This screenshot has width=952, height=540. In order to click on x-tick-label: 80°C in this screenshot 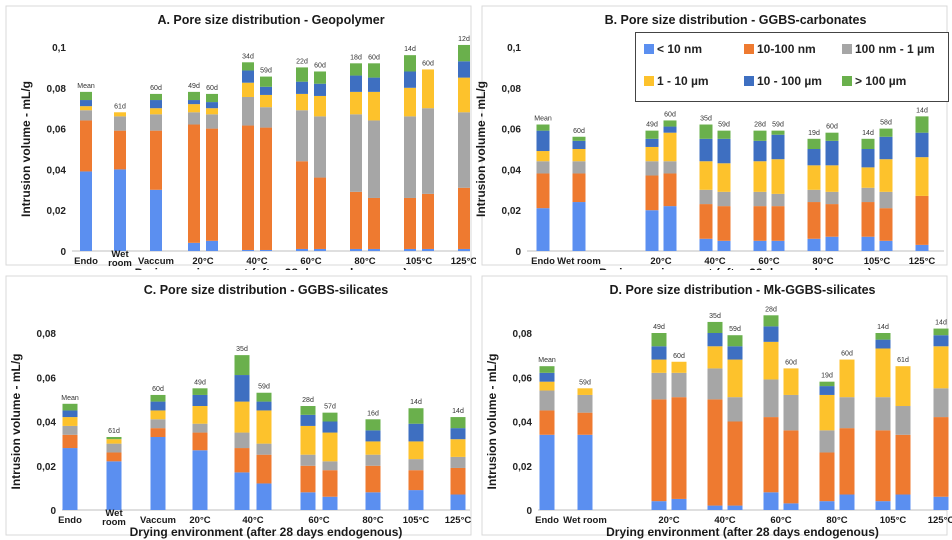, I will do `click(372, 520)`.